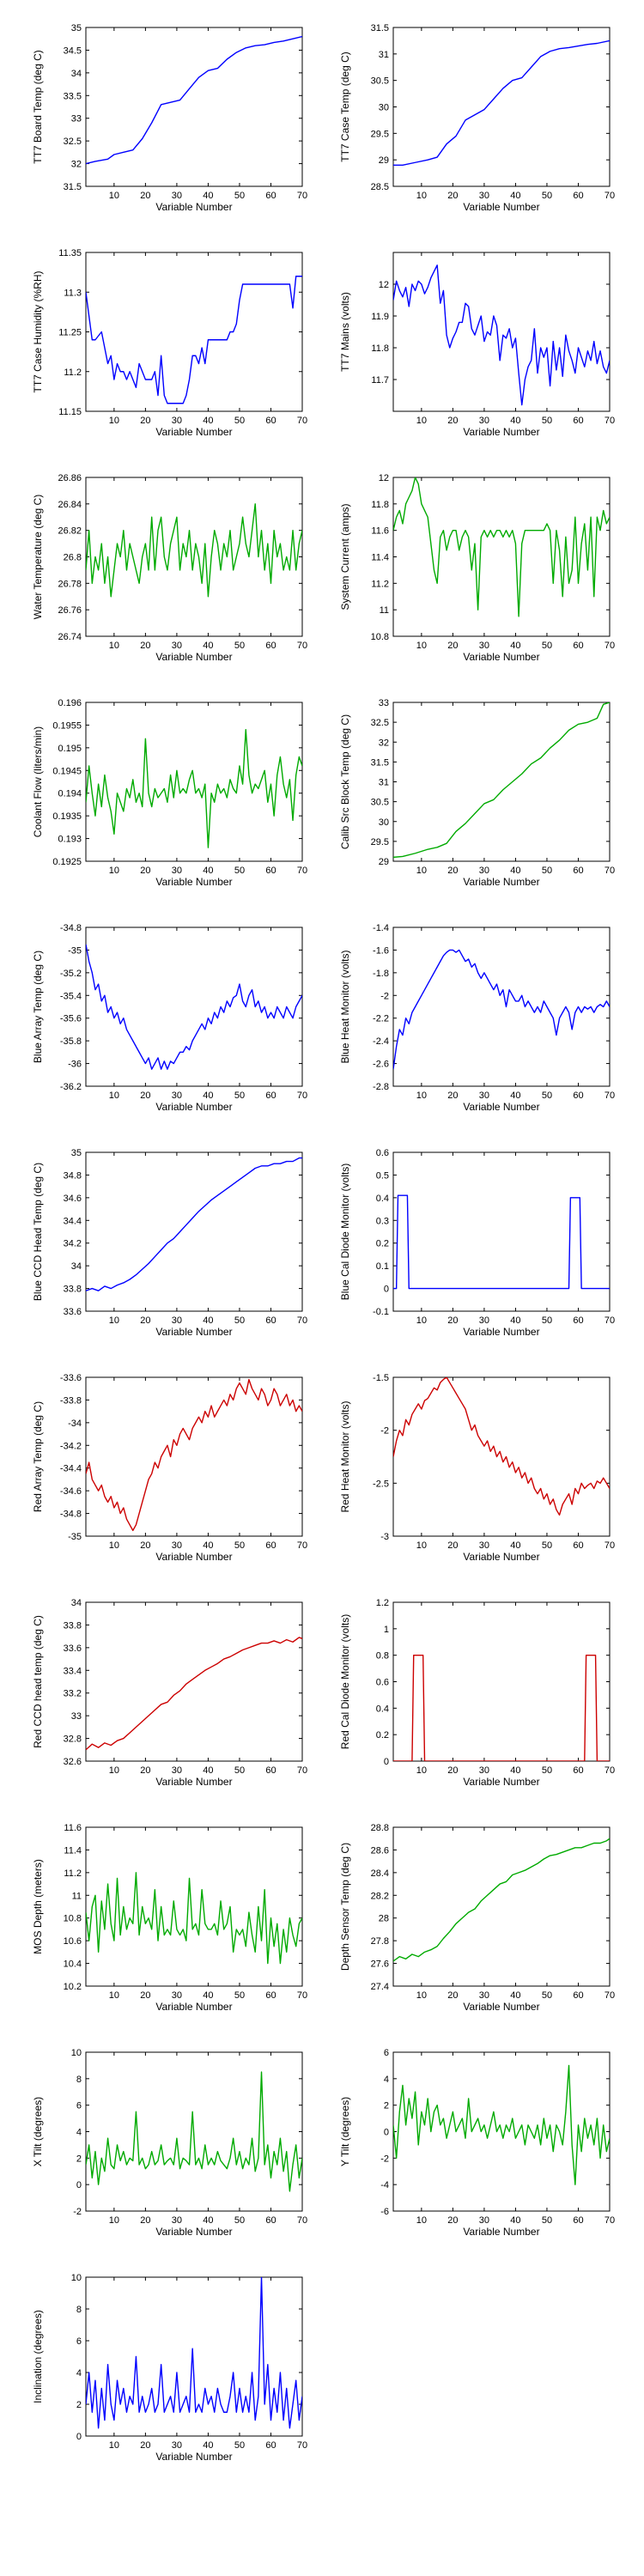 This screenshot has height=2576, width=644. What do you see at coordinates (71, 974) in the screenshot?
I see `y-tick-label: -35.2` at bounding box center [71, 974].